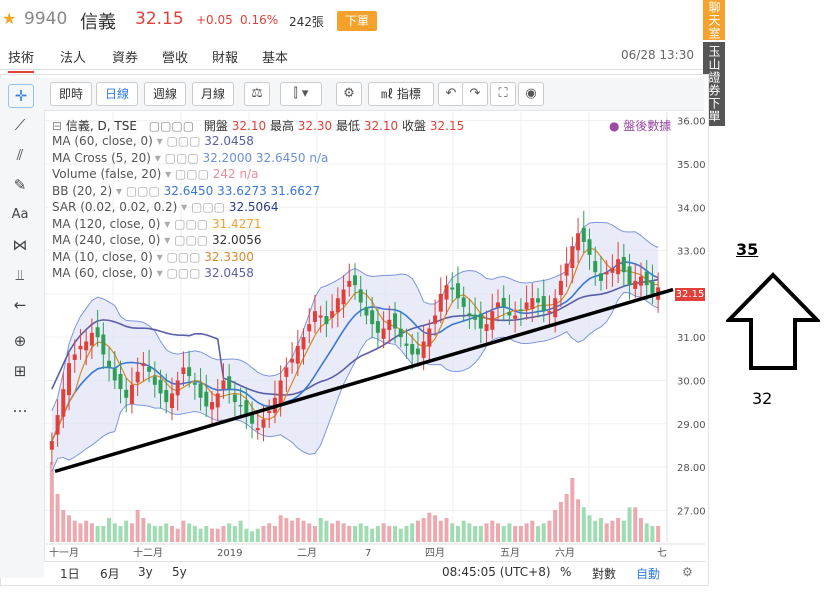 This screenshot has width=830, height=600. Describe the element at coordinates (20, 214) in the screenshot. I see `text-tool-icon: Aa` at that location.